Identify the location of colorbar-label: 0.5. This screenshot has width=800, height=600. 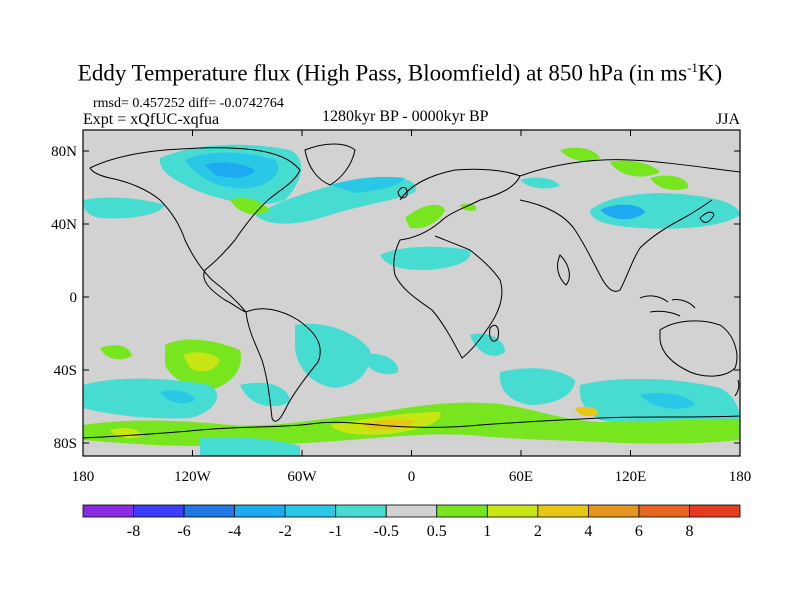
(437, 531).